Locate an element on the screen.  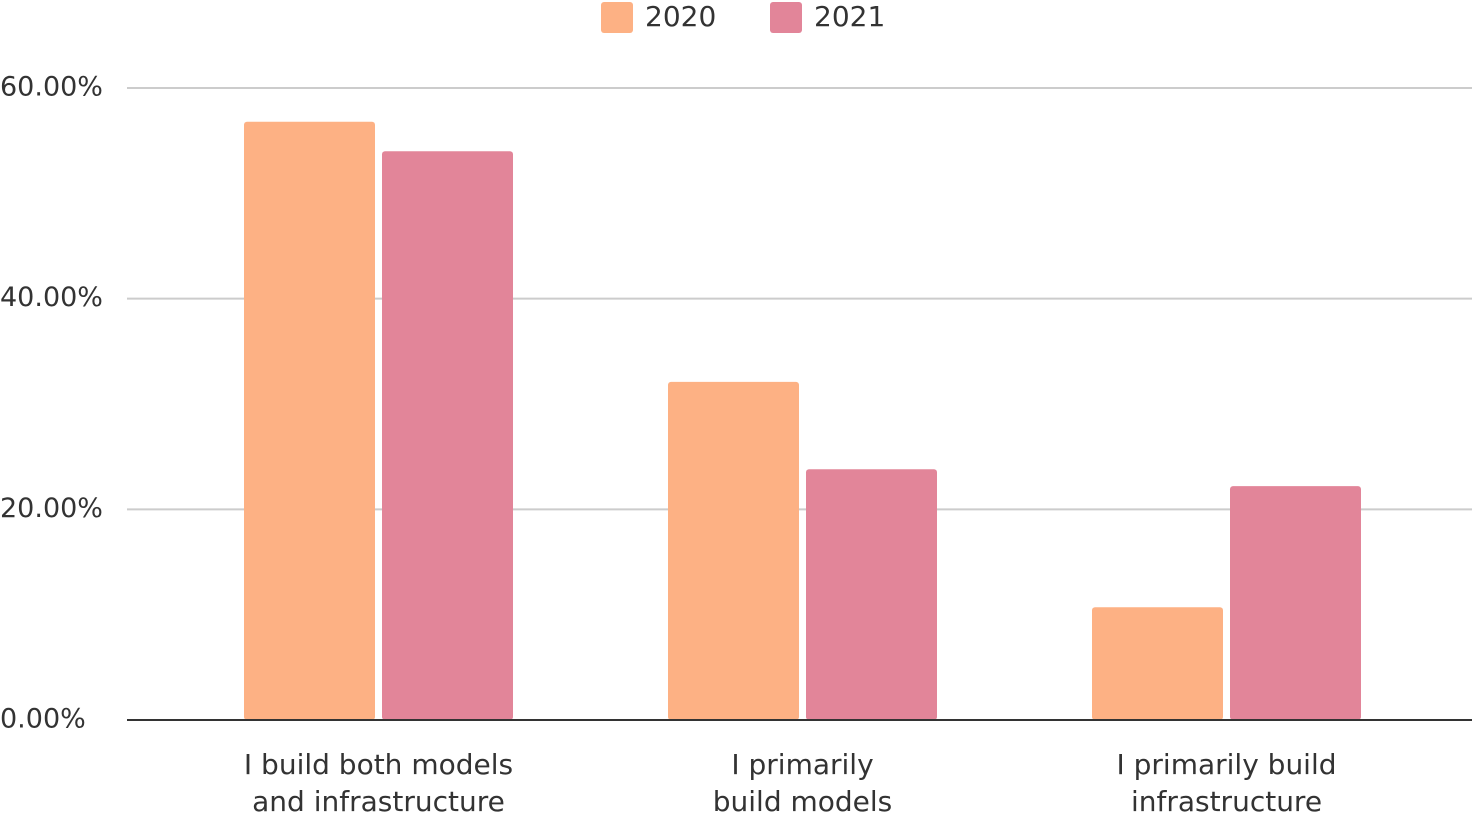
y-tick-label: 20.00% is located at coordinates (51, 508).